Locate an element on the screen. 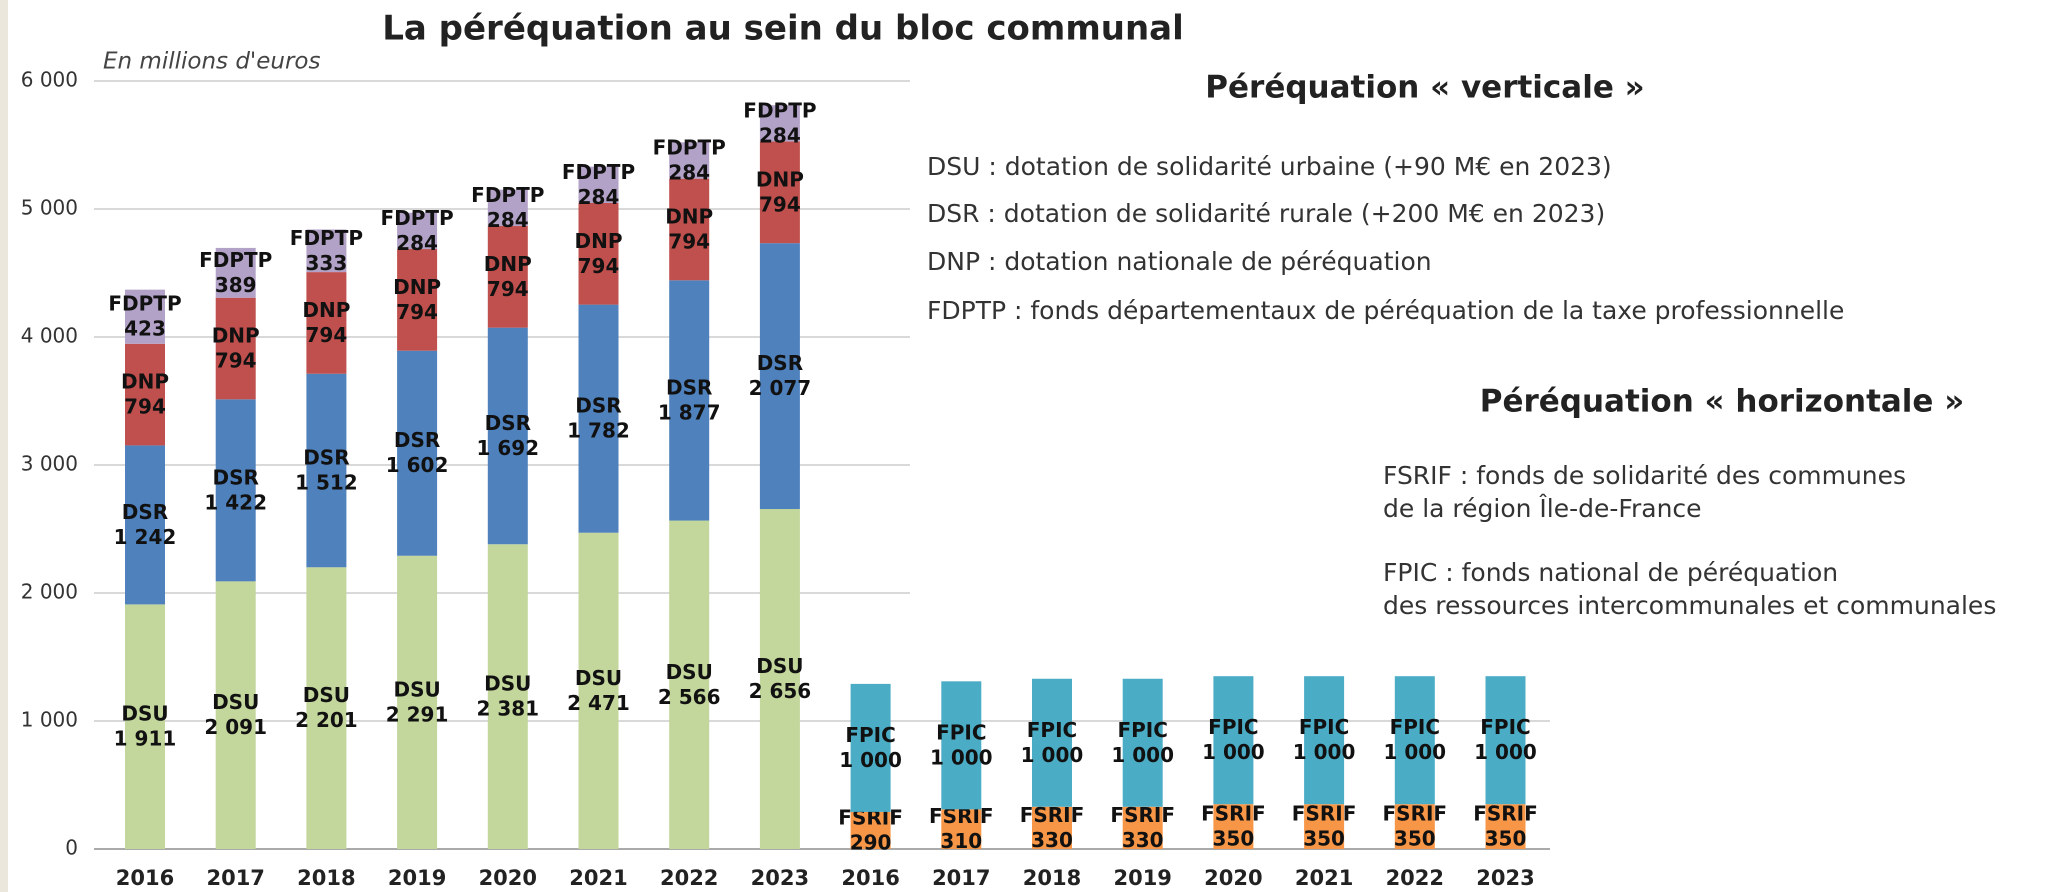  annotation-heading: Péréquation « horizontale » is located at coordinates (1722, 402).